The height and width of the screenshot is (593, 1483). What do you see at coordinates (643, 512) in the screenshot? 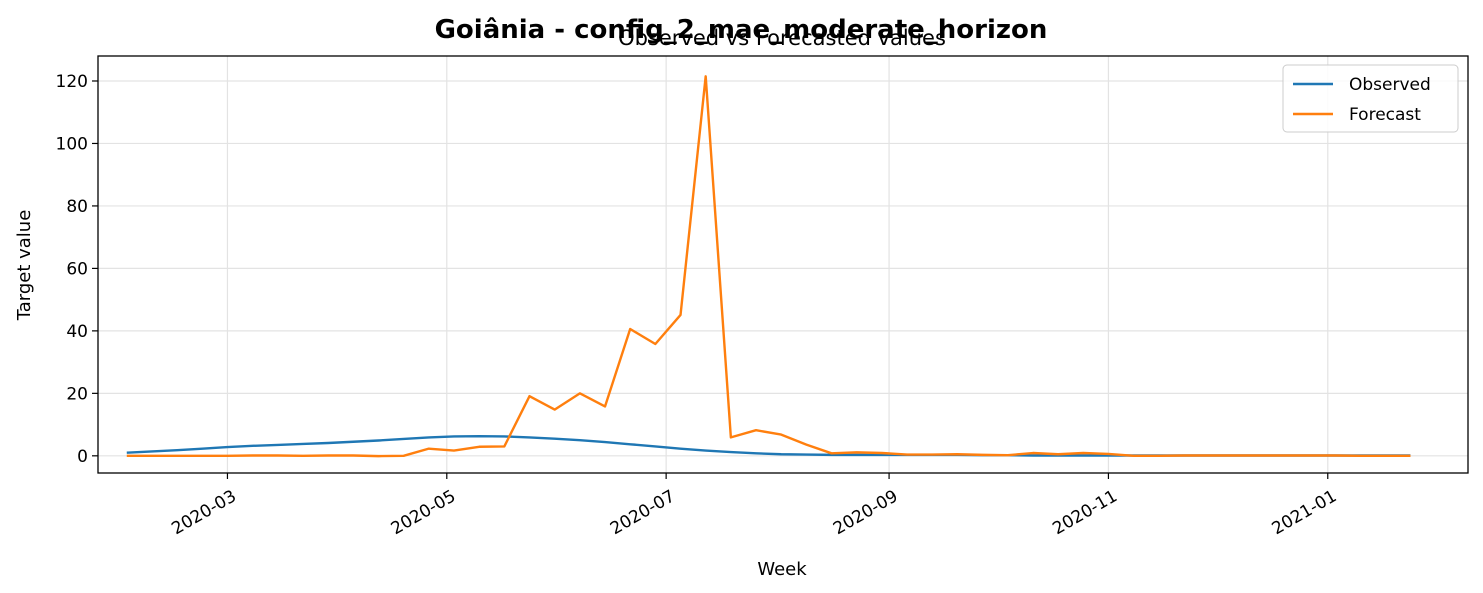
I see `x-tick-label: 2020-07` at bounding box center [643, 512].